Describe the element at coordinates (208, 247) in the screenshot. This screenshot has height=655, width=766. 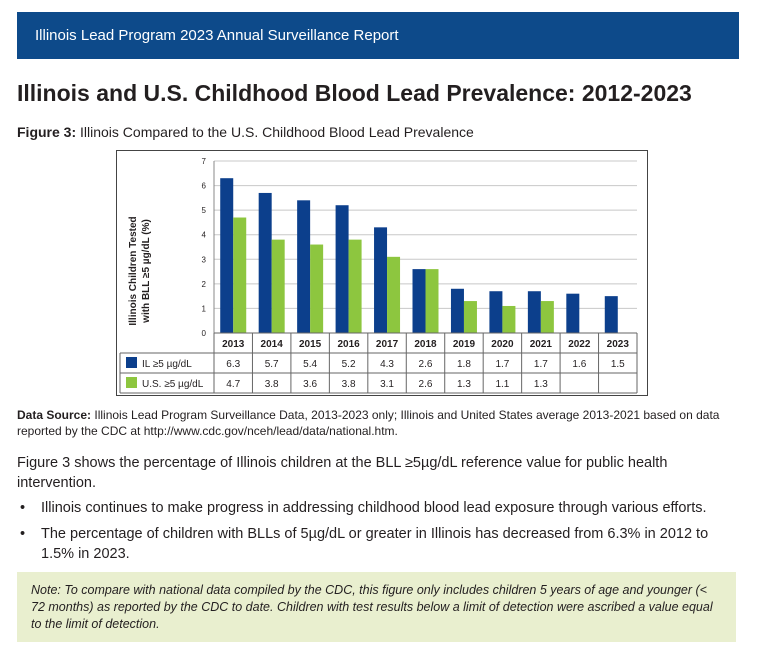
I see `y-axis: 0 1 2 3 4 5 6 7` at that location.